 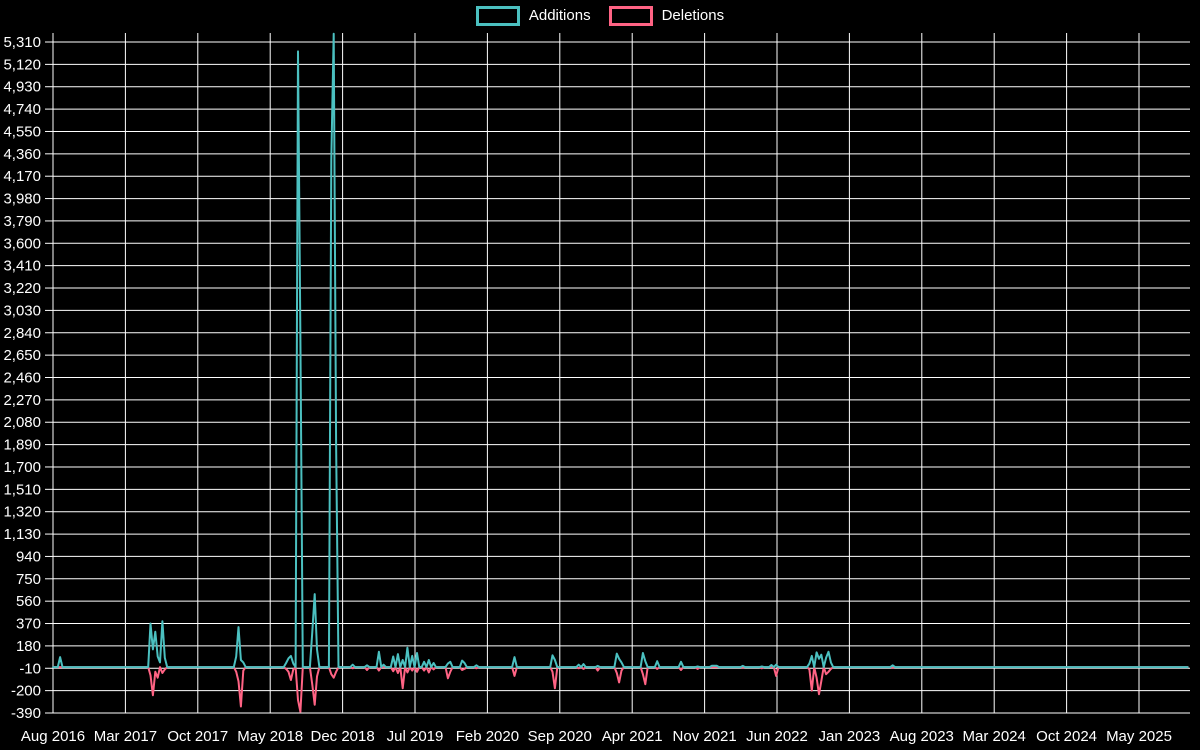 What do you see at coordinates (560, 736) in the screenshot?
I see `x-tick-label: Sep 2020` at bounding box center [560, 736].